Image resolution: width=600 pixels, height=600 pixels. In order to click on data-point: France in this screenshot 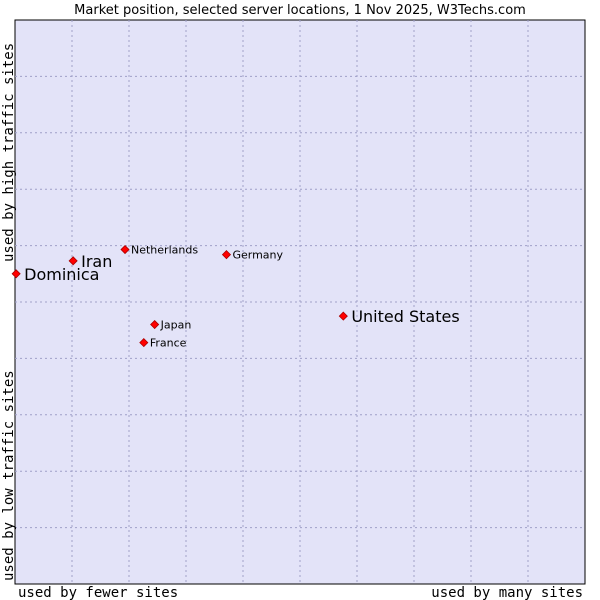, I will do `click(163, 343)`.